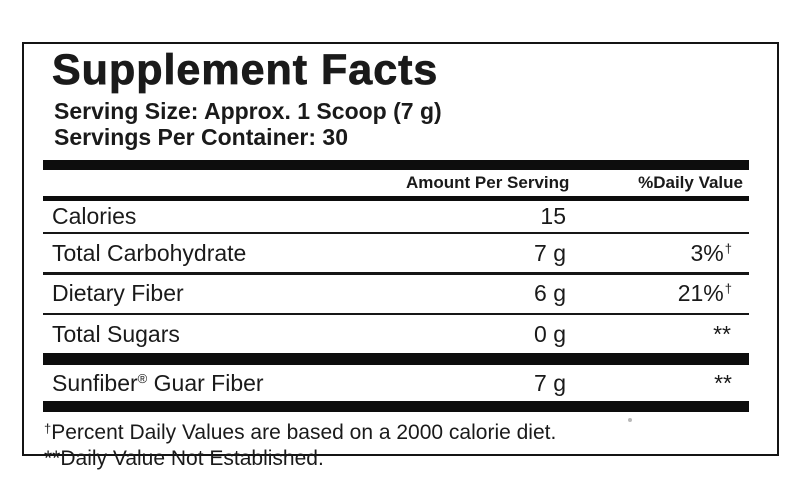 This screenshot has height=493, width=800. I want to click on divider-bar-header, so click(396, 198).